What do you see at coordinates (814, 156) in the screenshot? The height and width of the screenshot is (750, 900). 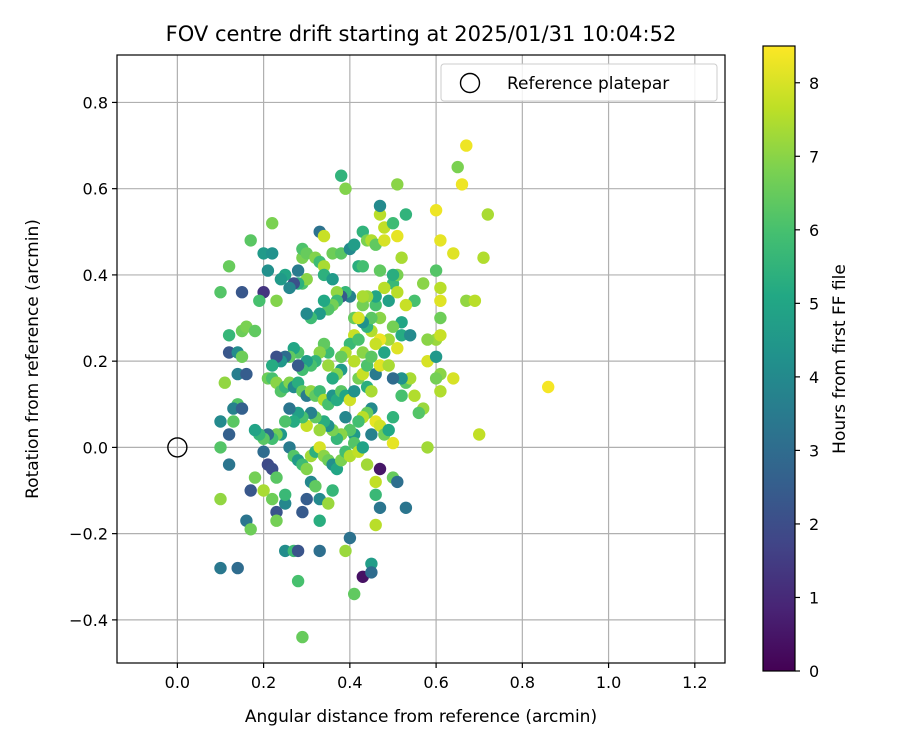 I see `colorbar-tick-label: 7` at bounding box center [814, 156].